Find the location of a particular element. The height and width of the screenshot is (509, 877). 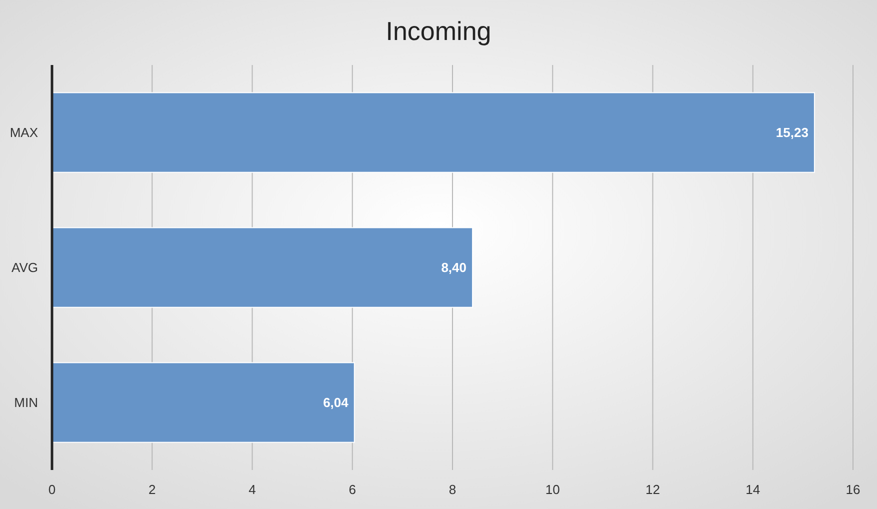

x-tick-label: 8 is located at coordinates (452, 489).